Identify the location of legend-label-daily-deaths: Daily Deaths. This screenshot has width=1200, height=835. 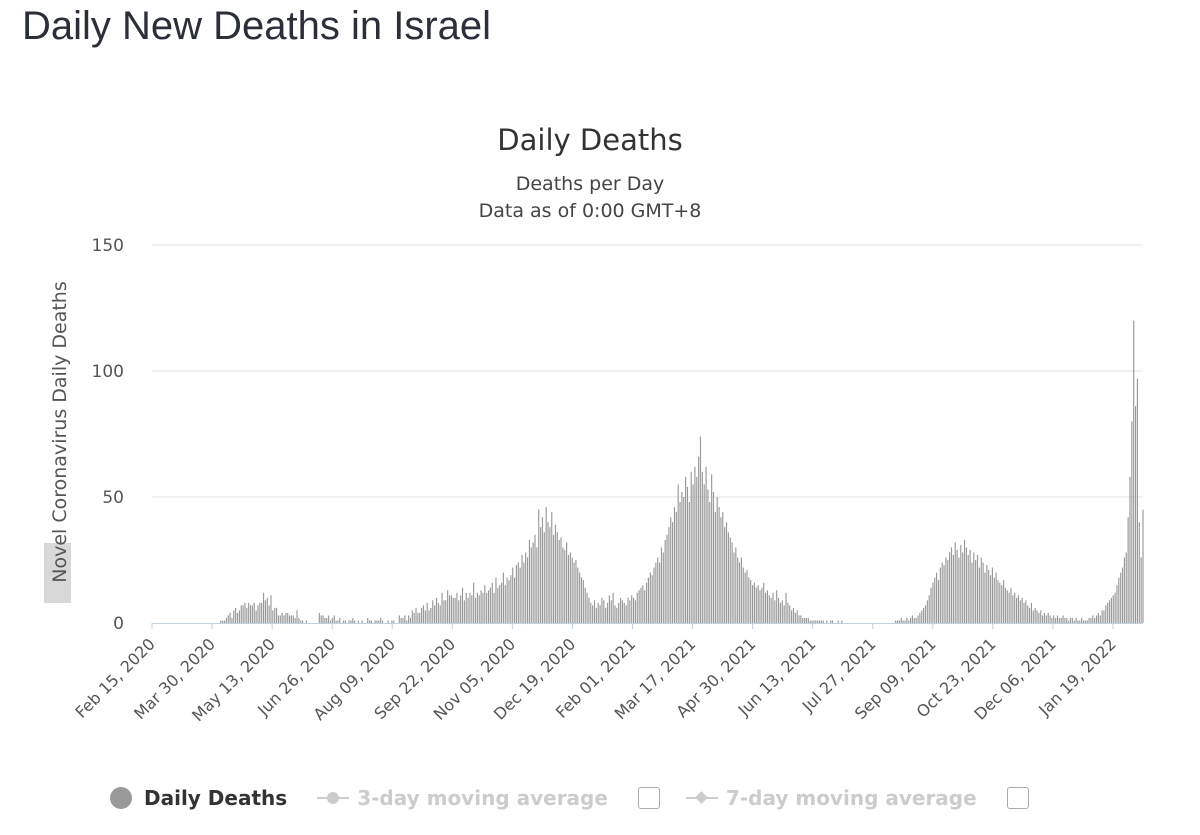
(216, 798).